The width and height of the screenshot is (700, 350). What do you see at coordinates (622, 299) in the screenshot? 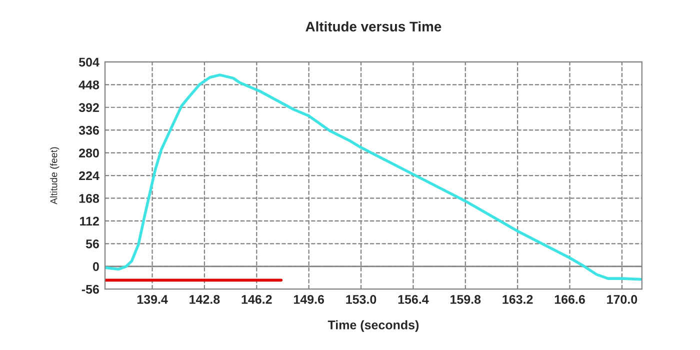
I see `x-tick-label: 170.0` at bounding box center [622, 299].